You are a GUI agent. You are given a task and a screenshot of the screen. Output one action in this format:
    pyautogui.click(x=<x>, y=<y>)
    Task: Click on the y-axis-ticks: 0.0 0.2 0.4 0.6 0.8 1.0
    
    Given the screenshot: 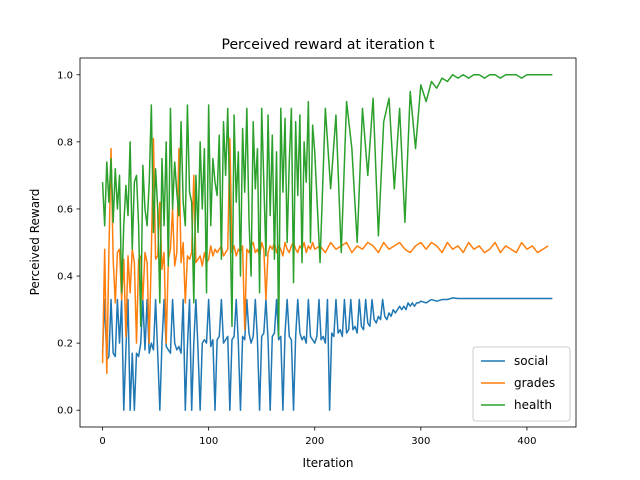 What is the action you would take?
    pyautogui.click(x=68, y=243)
    